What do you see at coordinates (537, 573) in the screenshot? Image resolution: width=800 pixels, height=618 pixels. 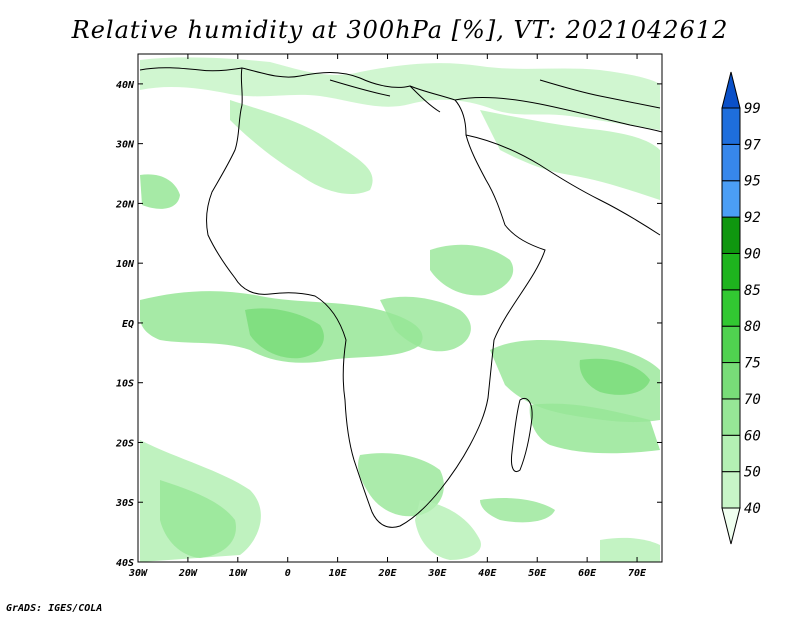 I see `lon-tick-label: 50E` at bounding box center [537, 573].